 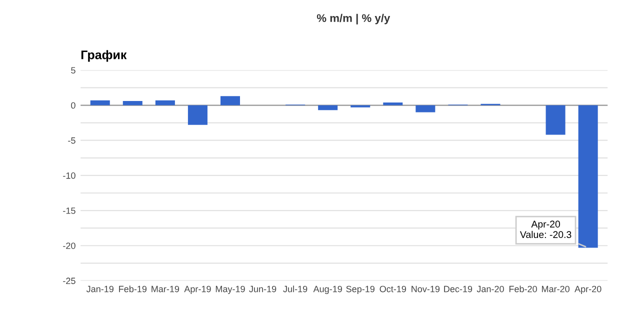 What do you see at coordinates (73, 105) in the screenshot?
I see `y-tick-label: 0` at bounding box center [73, 105].